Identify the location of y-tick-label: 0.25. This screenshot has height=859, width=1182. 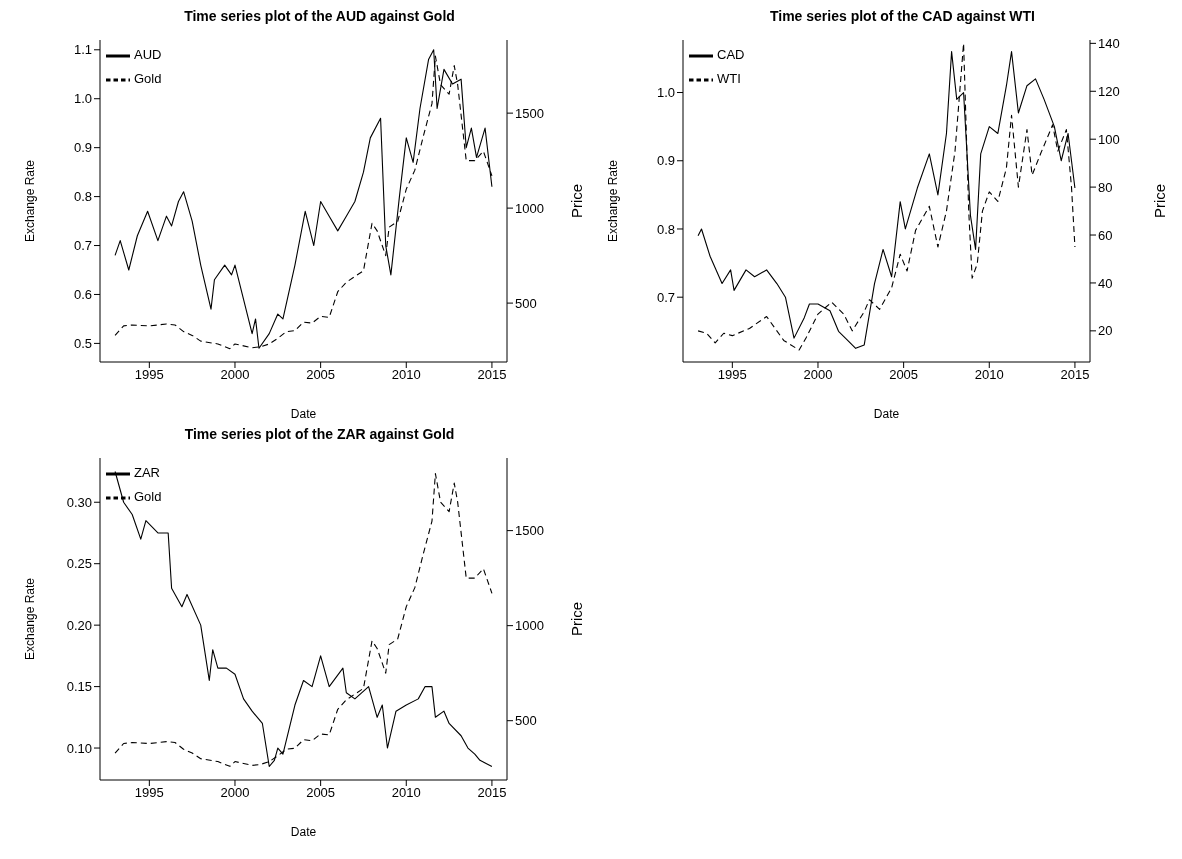
(79, 564).